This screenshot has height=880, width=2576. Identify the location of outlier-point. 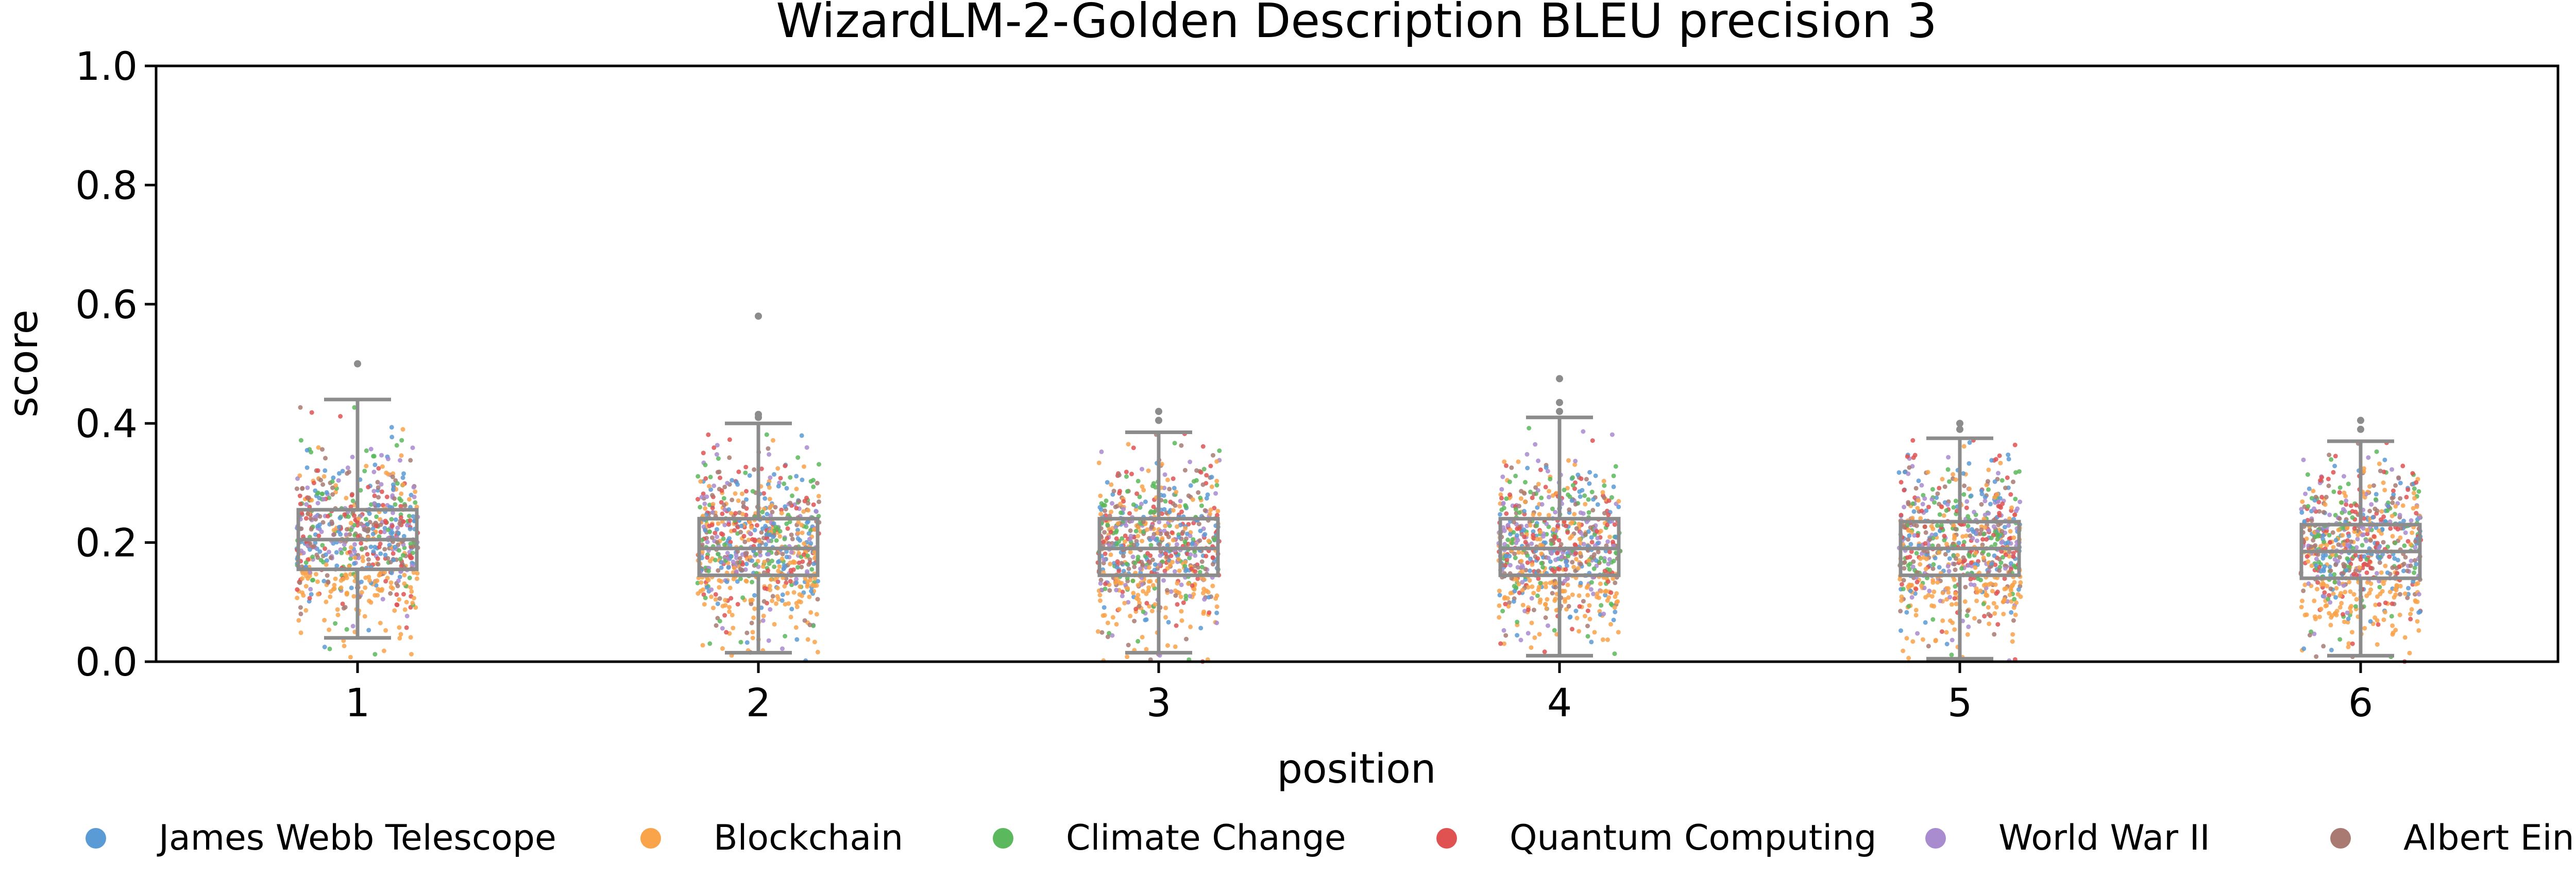
(758, 414).